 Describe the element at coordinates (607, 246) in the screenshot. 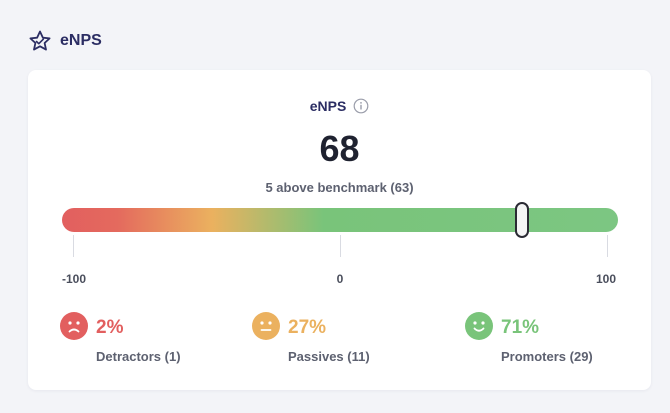

I see `tick-max` at that location.